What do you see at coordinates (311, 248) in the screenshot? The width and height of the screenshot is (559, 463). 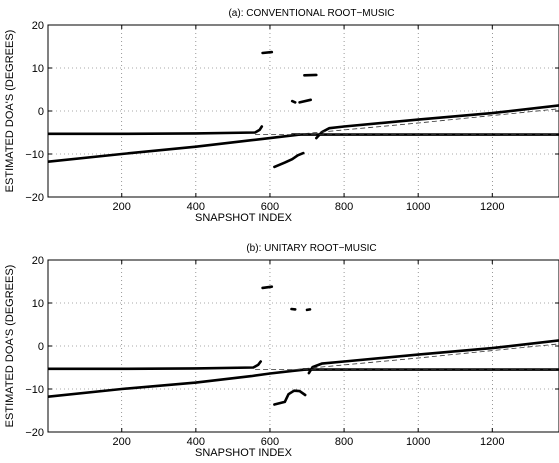 I see `chart-title: (b): UNITARY ROOT−MUSIC` at bounding box center [311, 248].